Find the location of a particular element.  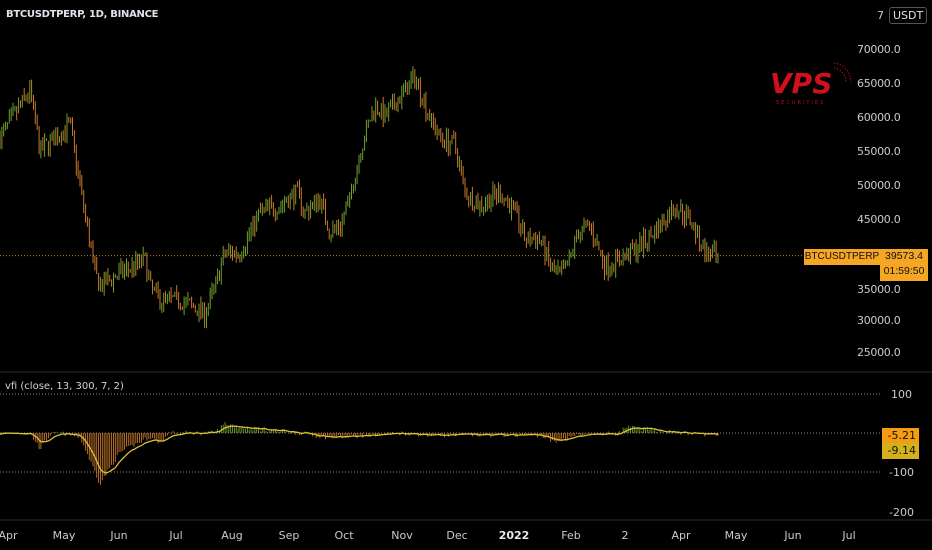

price-tick: 65000.0 is located at coordinates (879, 83).